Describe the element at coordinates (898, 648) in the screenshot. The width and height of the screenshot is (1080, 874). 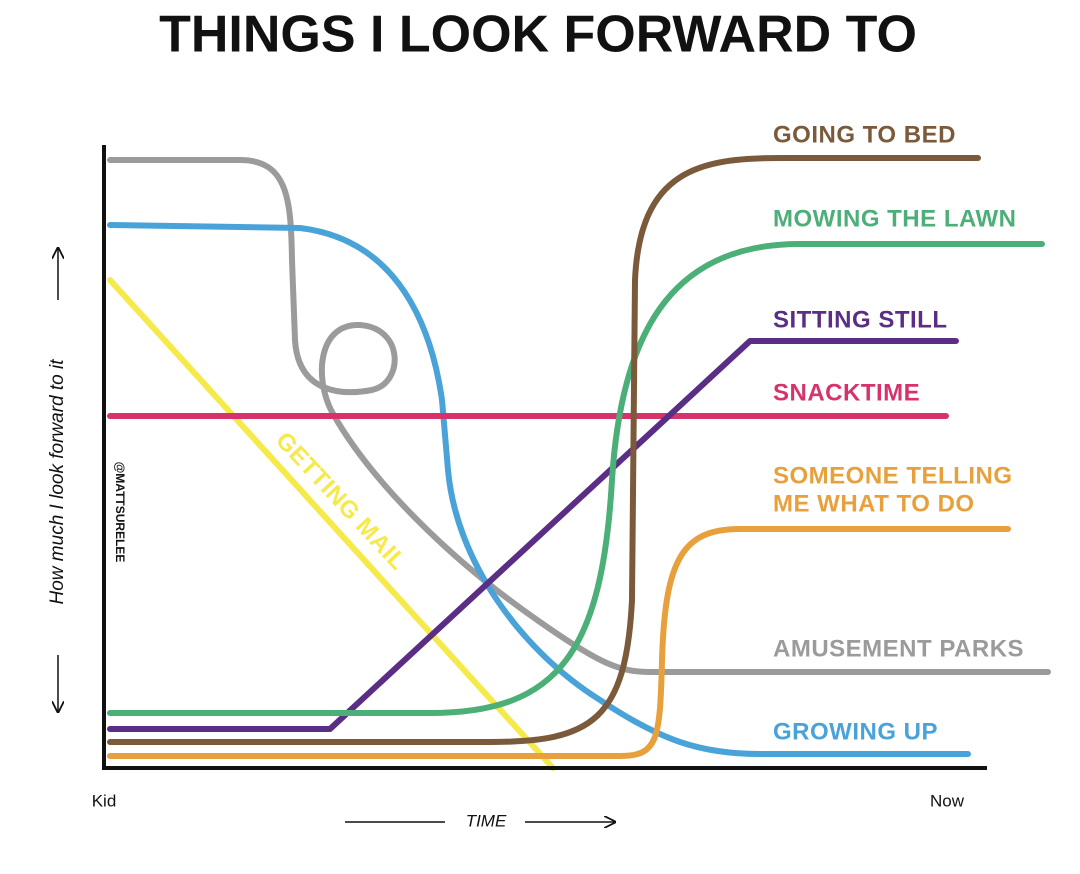
I see `curve-label: AMUSEMENT PARKS` at that location.